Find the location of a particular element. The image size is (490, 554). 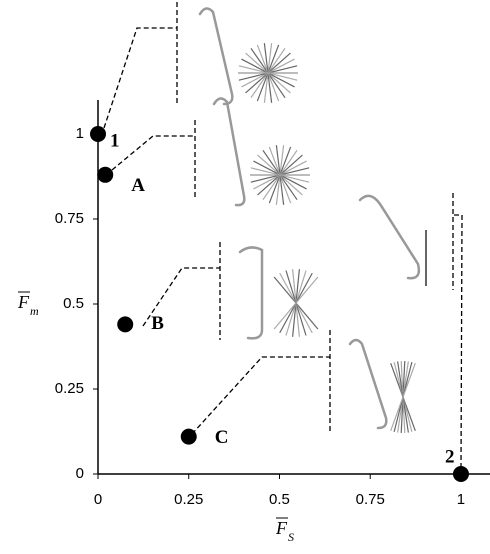

y-tick-label: 0 is located at coordinates (80, 473).